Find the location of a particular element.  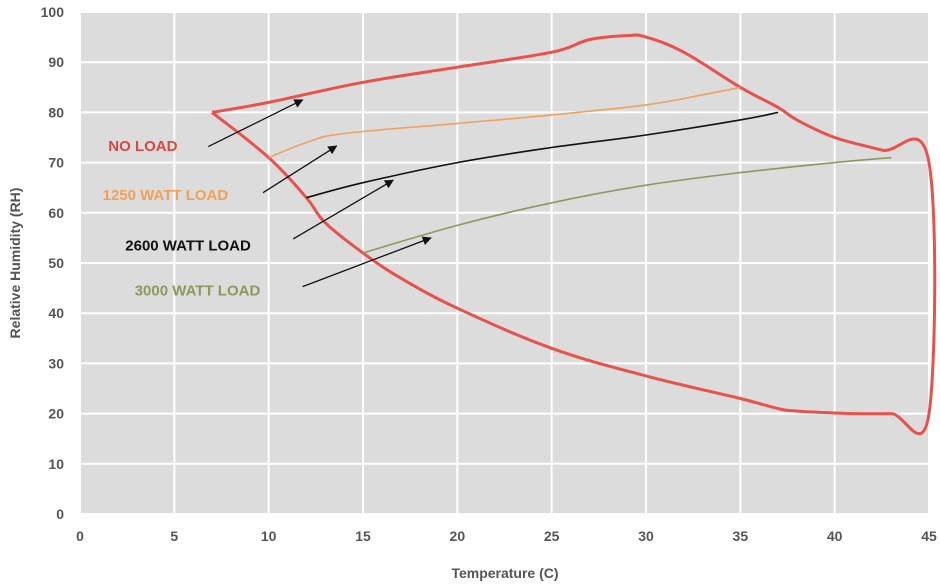

y-tick-label: 100 is located at coordinates (53, 12).